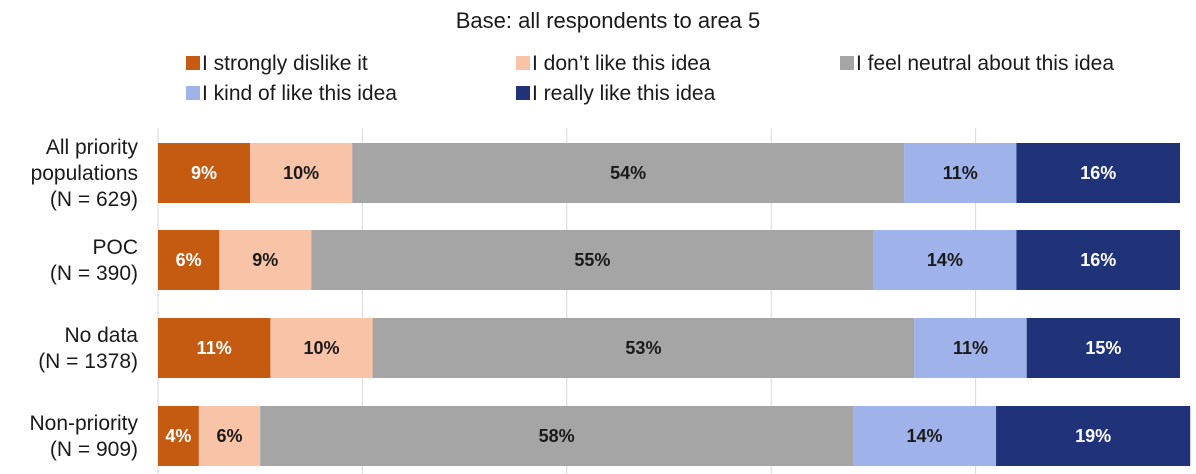 The image size is (1196, 474). What do you see at coordinates (285, 63) in the screenshot?
I see `legend-label: I strongly dislike it` at bounding box center [285, 63].